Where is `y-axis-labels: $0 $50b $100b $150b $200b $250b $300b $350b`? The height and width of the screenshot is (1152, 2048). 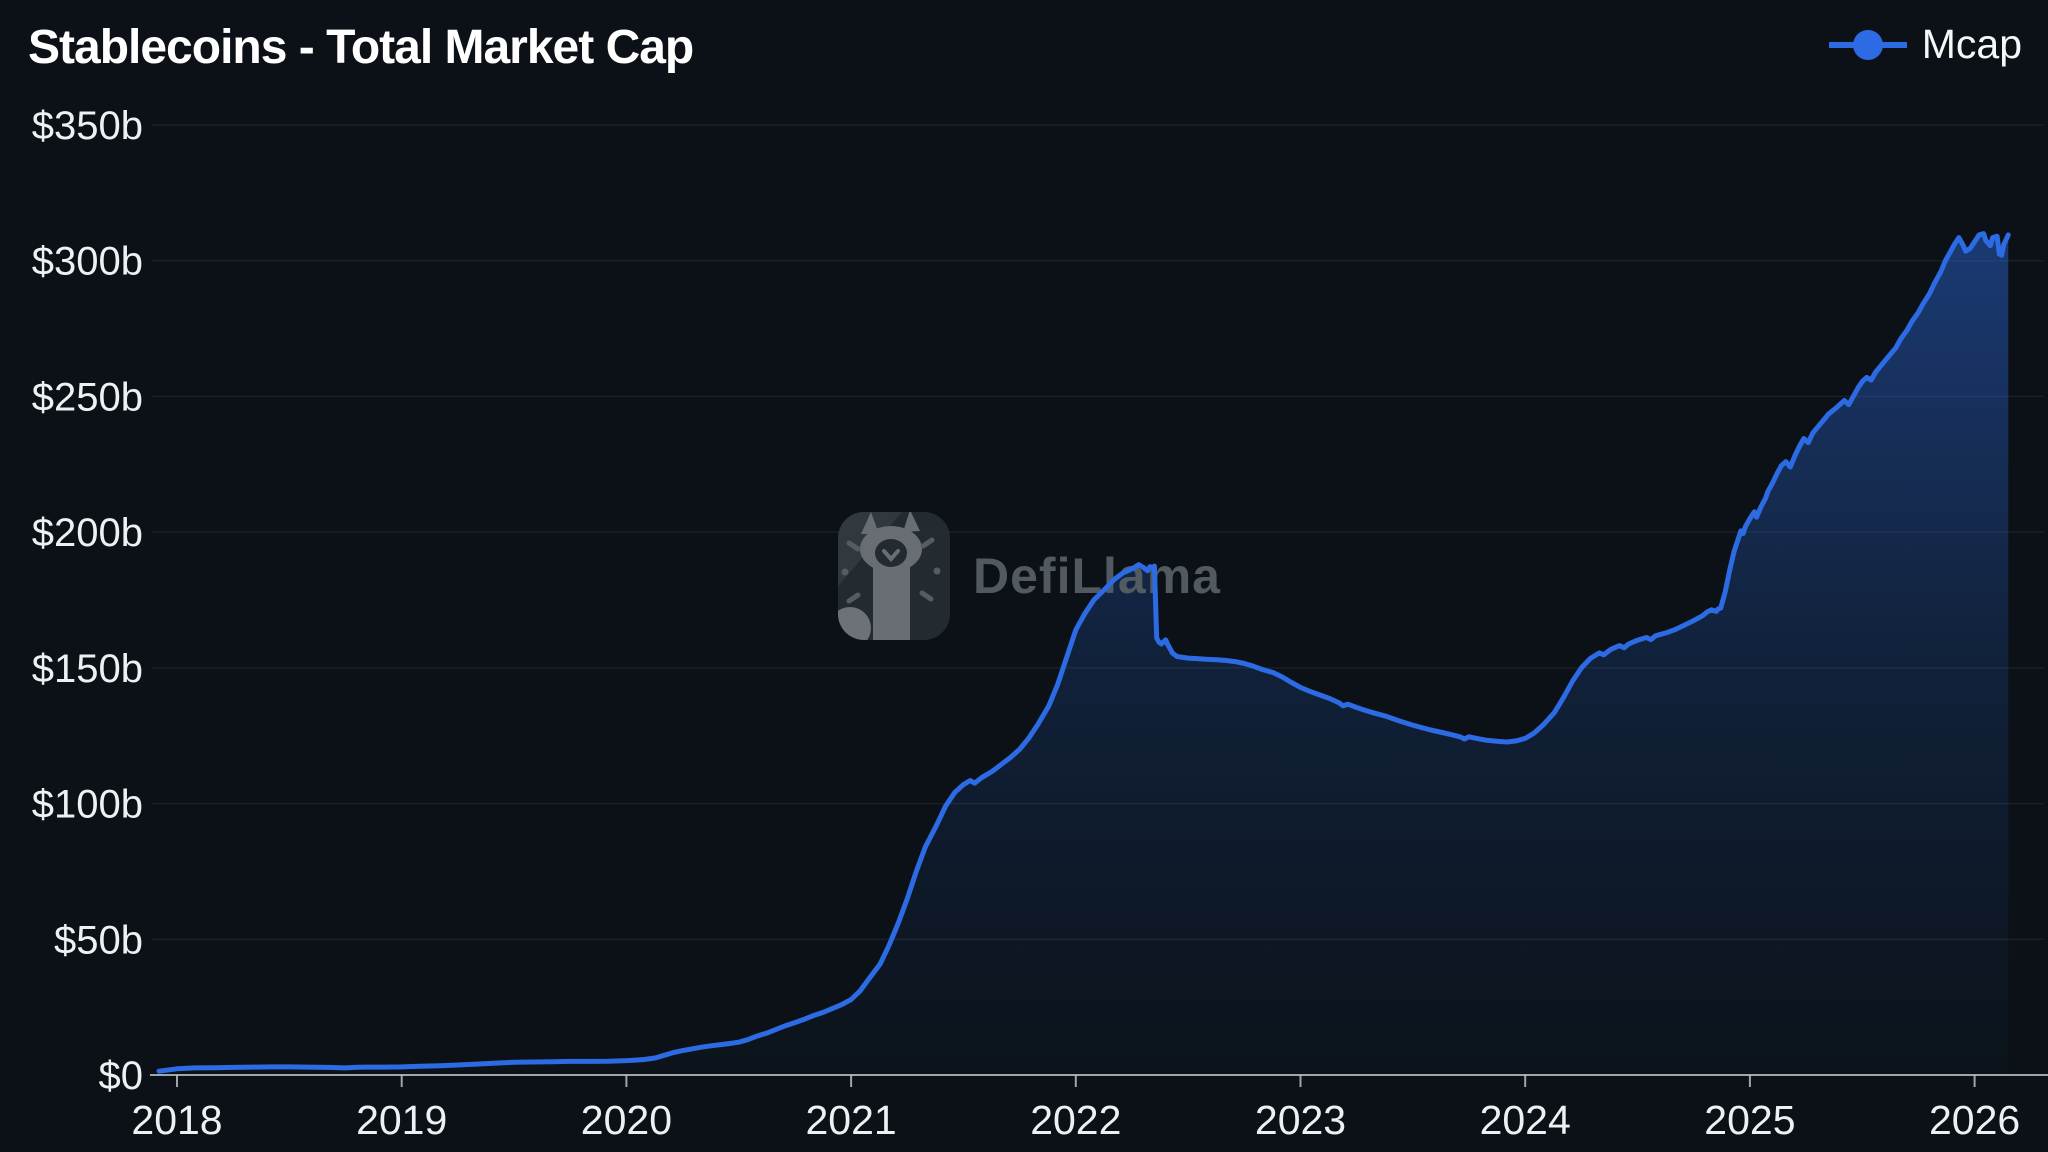 y-axis-labels: $0 $50b $100b $150b $200b $250b $300b $350b is located at coordinates (87, 601).